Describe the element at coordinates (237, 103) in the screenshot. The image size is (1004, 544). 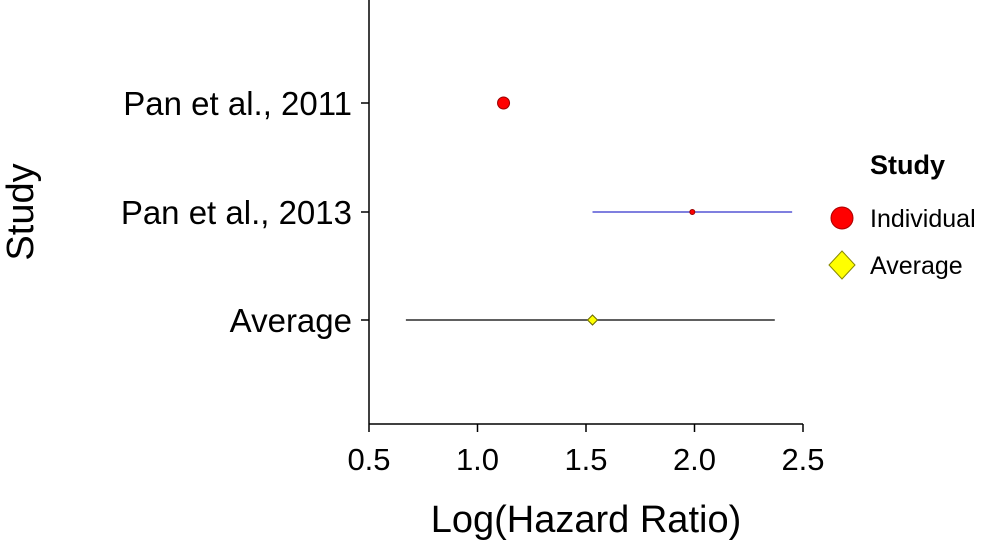
I see `y-tick-label: Pan et al., 2011` at that location.